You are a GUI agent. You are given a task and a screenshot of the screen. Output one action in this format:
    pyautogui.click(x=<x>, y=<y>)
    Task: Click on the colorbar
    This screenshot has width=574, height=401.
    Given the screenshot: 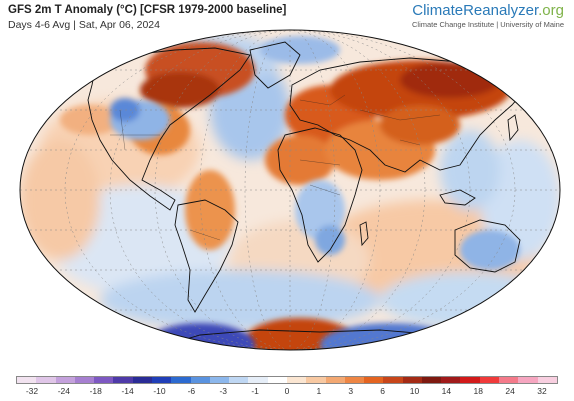 What is the action you would take?
    pyautogui.click(x=287, y=380)
    